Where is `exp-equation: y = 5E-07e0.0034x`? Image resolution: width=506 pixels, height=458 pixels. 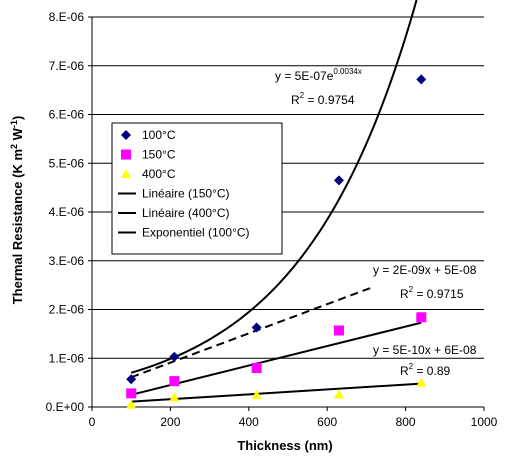 exp-equation: y = 5E-07e0.0034x is located at coordinates (318, 75).